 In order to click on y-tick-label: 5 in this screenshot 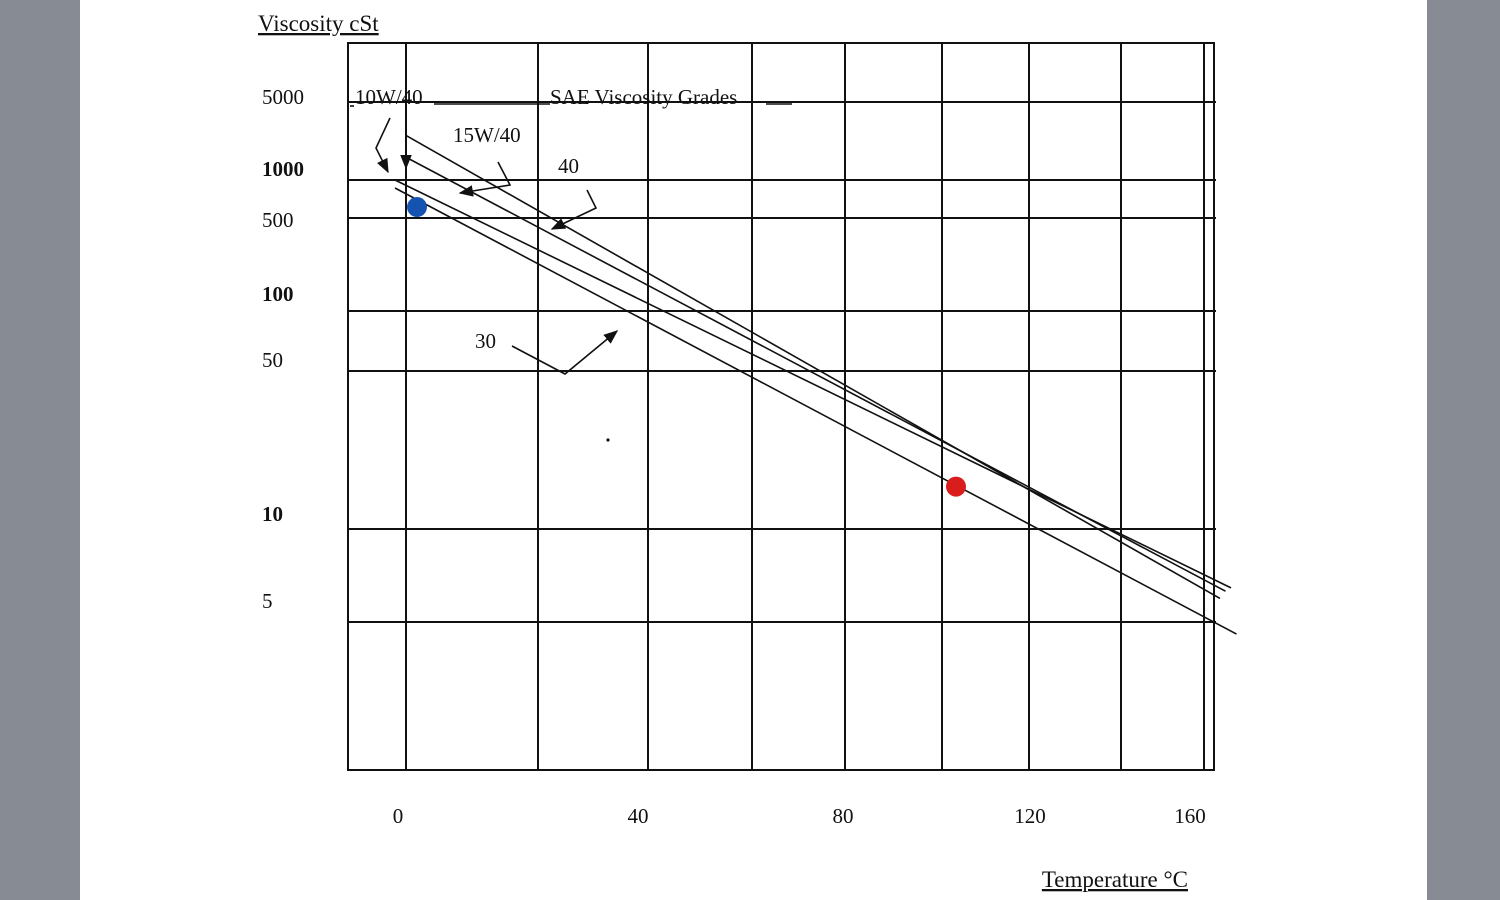, I will do `click(267, 601)`.